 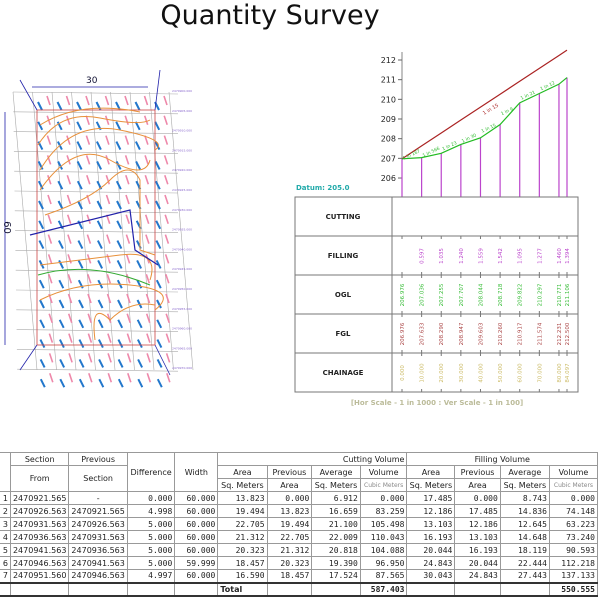 I want to click on total-row: Total 587.403 550.555, so click(x=299, y=589).